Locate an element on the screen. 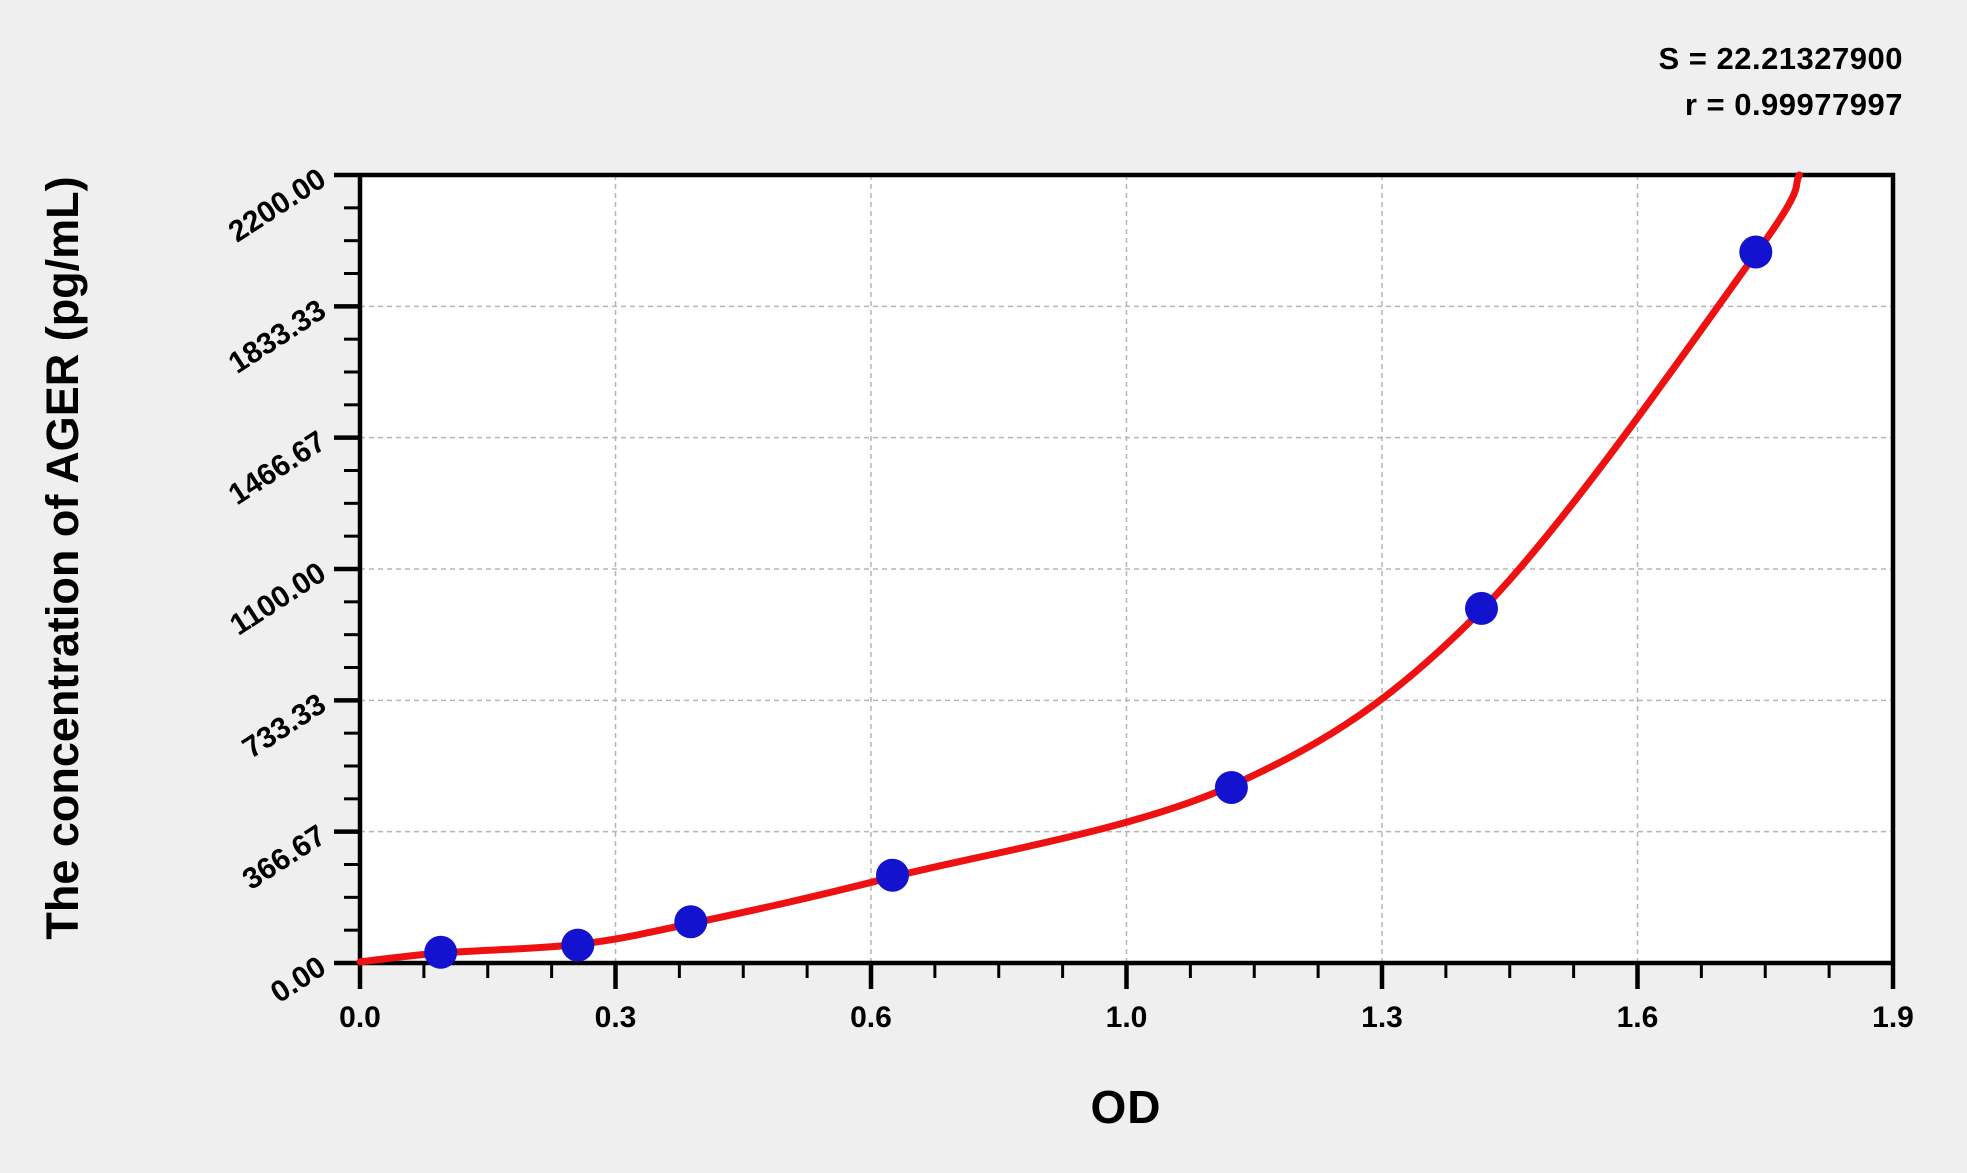  x-tick-label: 0.6 is located at coordinates (871, 1017).